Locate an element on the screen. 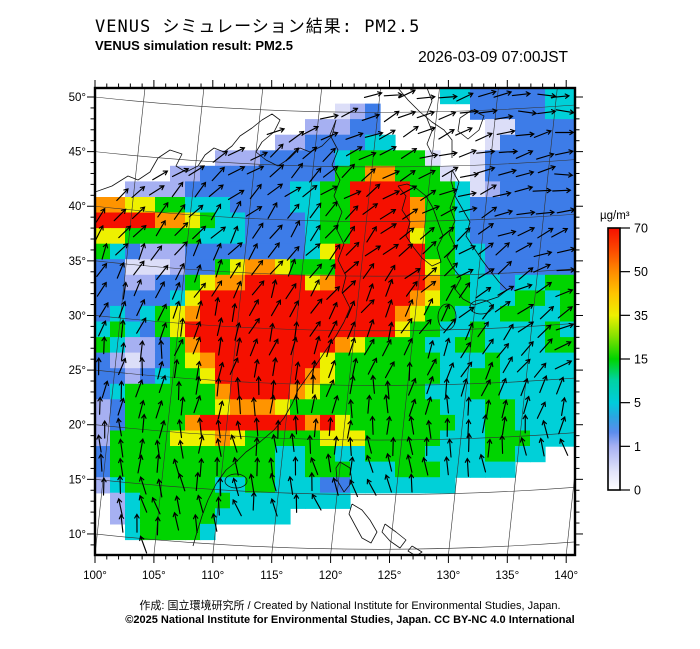 Image resolution: width=700 pixels, height=649 pixels. colorbar-tick-label: 15 is located at coordinates (641, 360).